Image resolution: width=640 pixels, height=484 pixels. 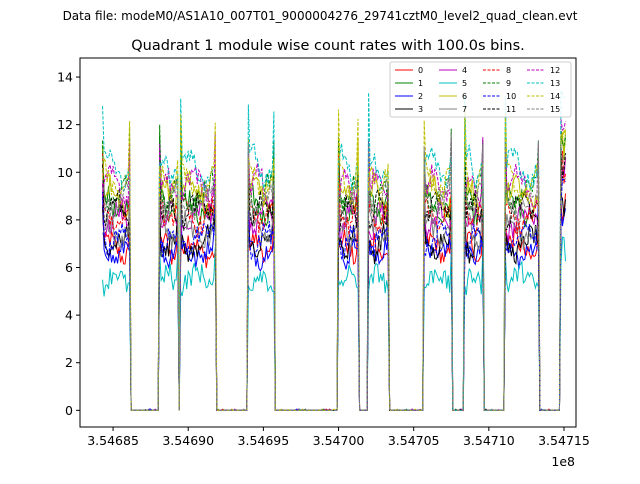 I want to click on y-tick-label: 12, so click(x=65, y=124).